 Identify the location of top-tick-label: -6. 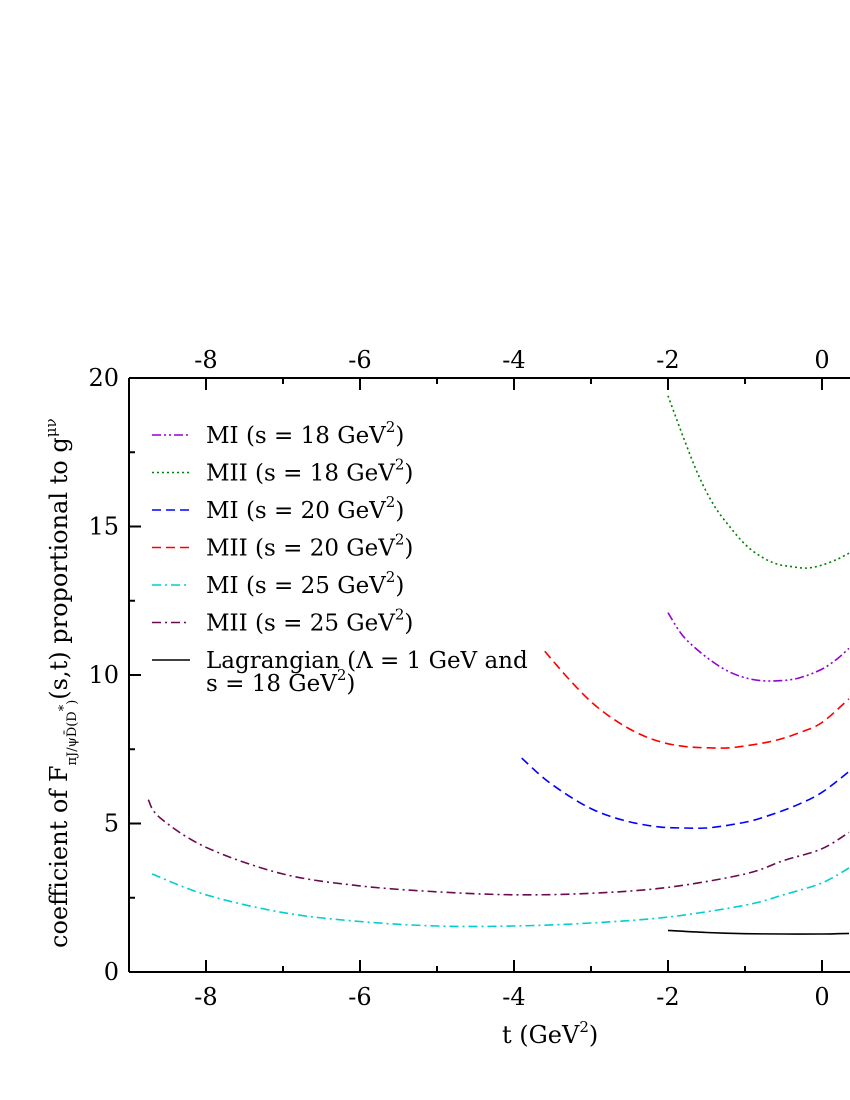
(359, 360).